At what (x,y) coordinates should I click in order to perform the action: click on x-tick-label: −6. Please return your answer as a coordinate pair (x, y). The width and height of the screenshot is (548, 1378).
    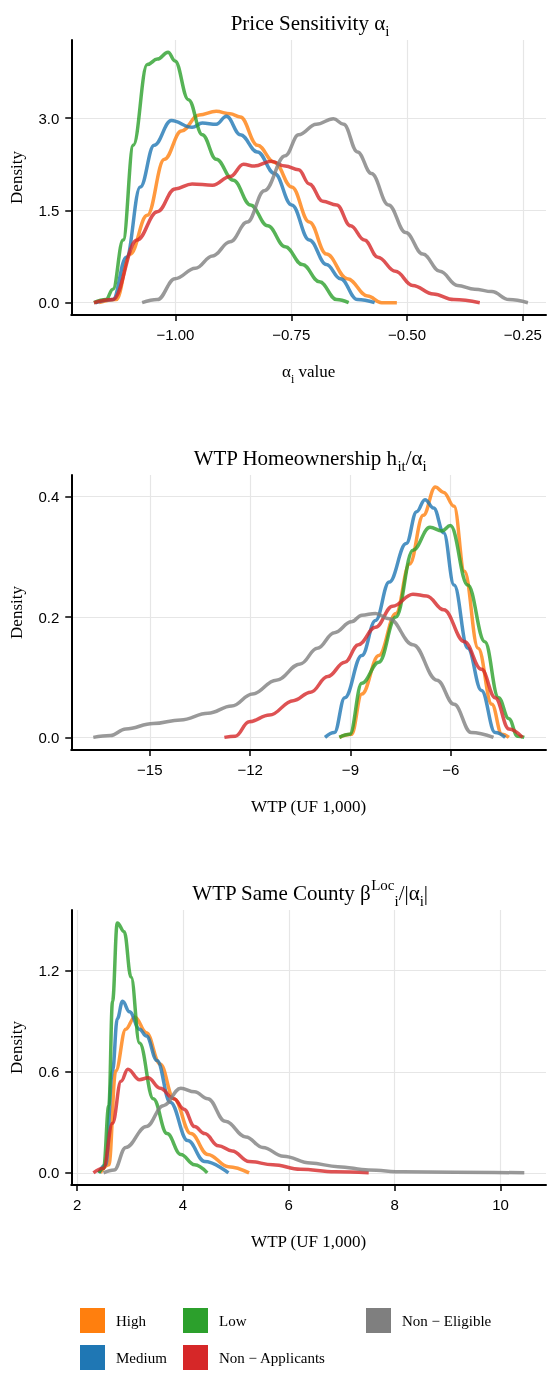
    Looking at the image, I should click on (451, 769).